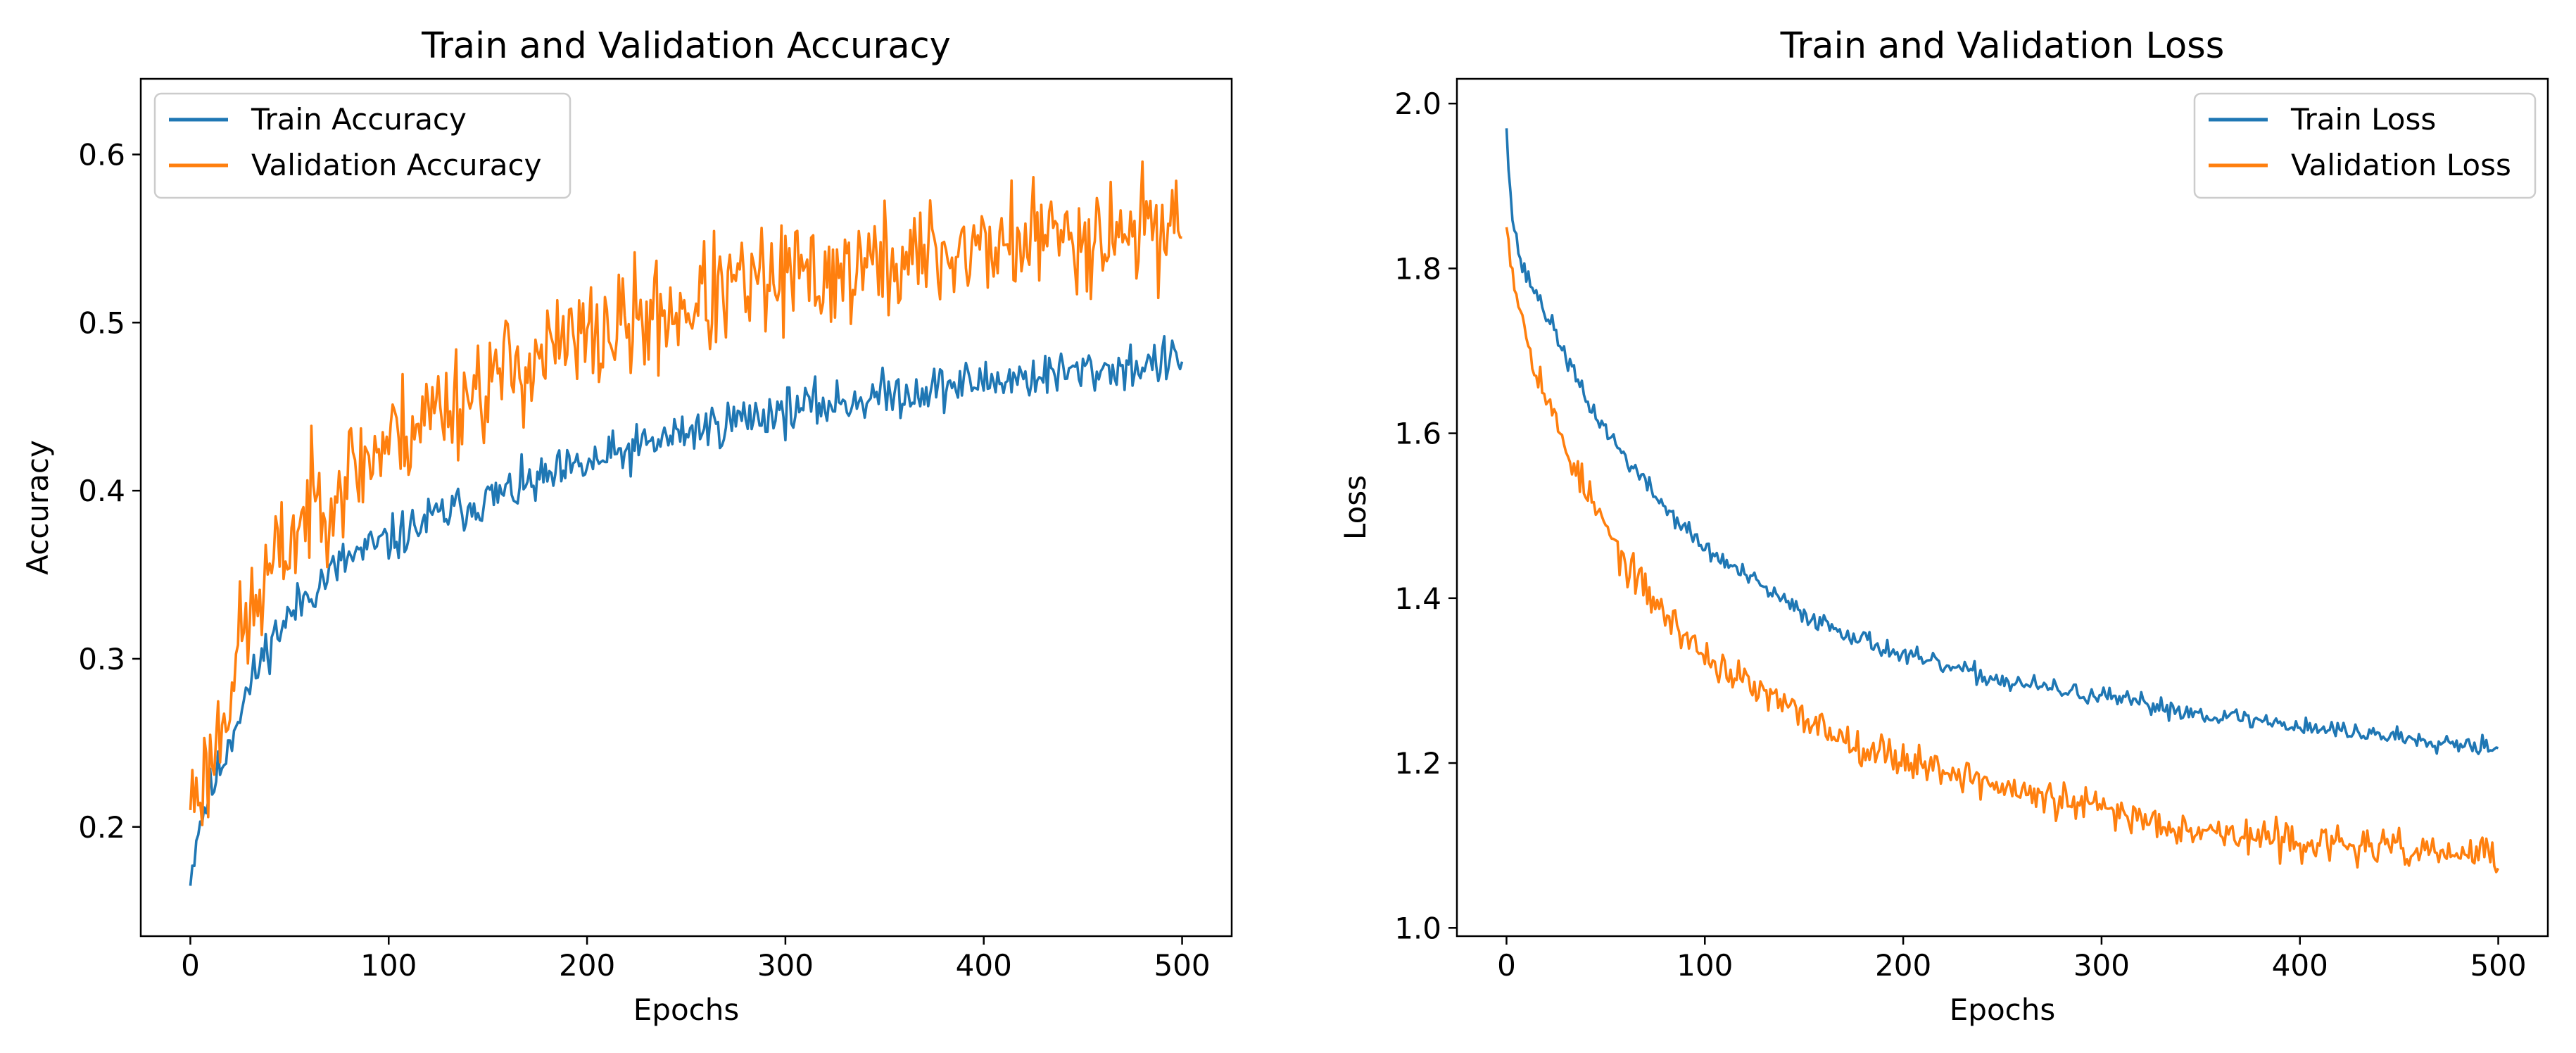 The image size is (2576, 1053). I want to click on accuracy-y-axis-label: Accuracy, so click(37, 508).